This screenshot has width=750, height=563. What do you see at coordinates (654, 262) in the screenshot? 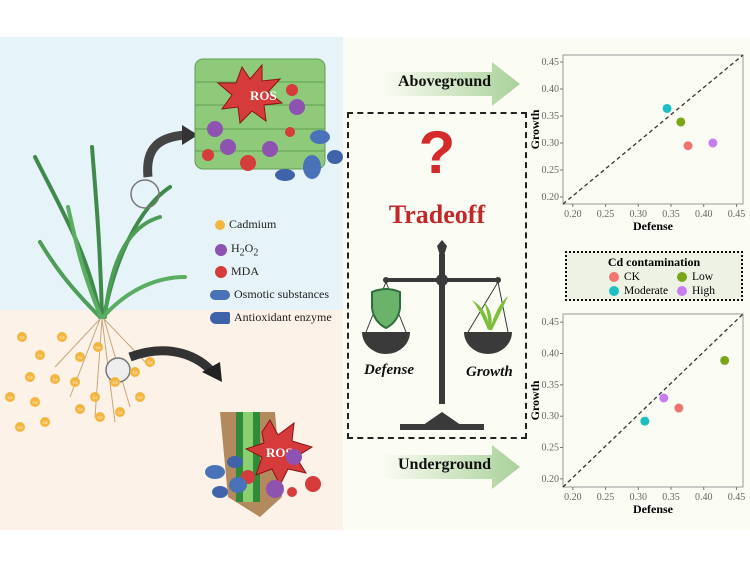
I see `legend-title: Cd contamination` at bounding box center [654, 262].